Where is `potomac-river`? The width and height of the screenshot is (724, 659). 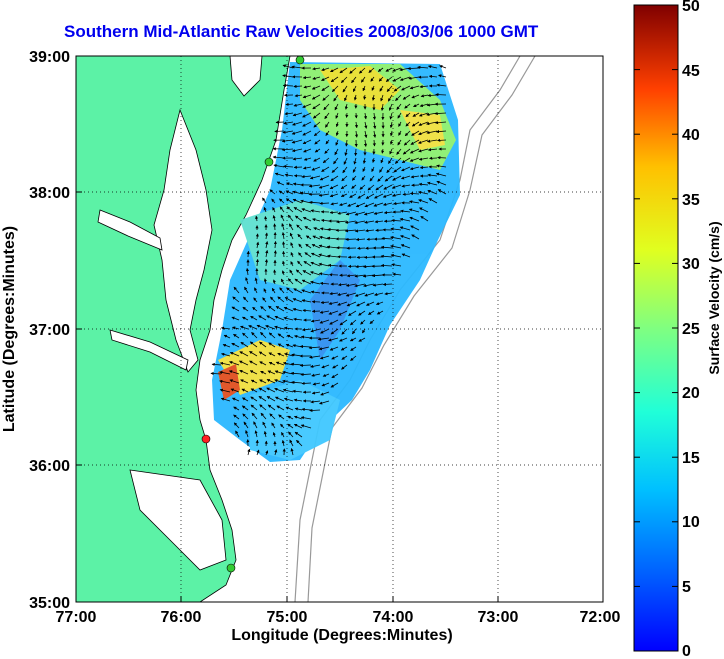 potomac-river is located at coordinates (130, 230).